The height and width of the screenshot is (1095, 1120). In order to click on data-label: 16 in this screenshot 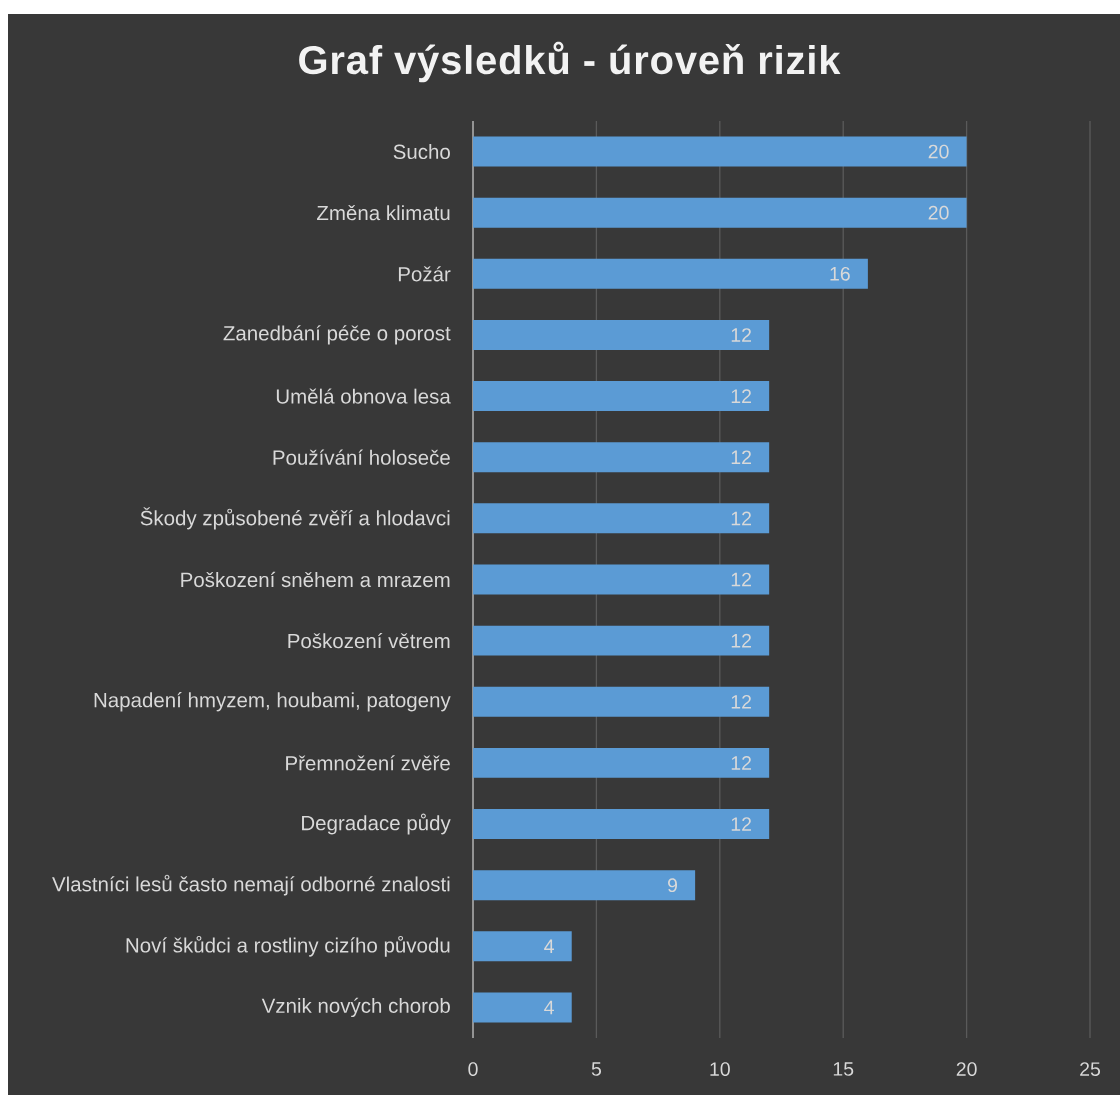, I will do `click(840, 273)`.